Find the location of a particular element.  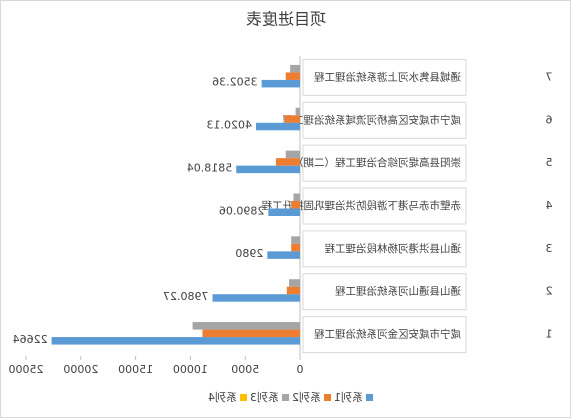

row-number: 6 is located at coordinates (549, 119).